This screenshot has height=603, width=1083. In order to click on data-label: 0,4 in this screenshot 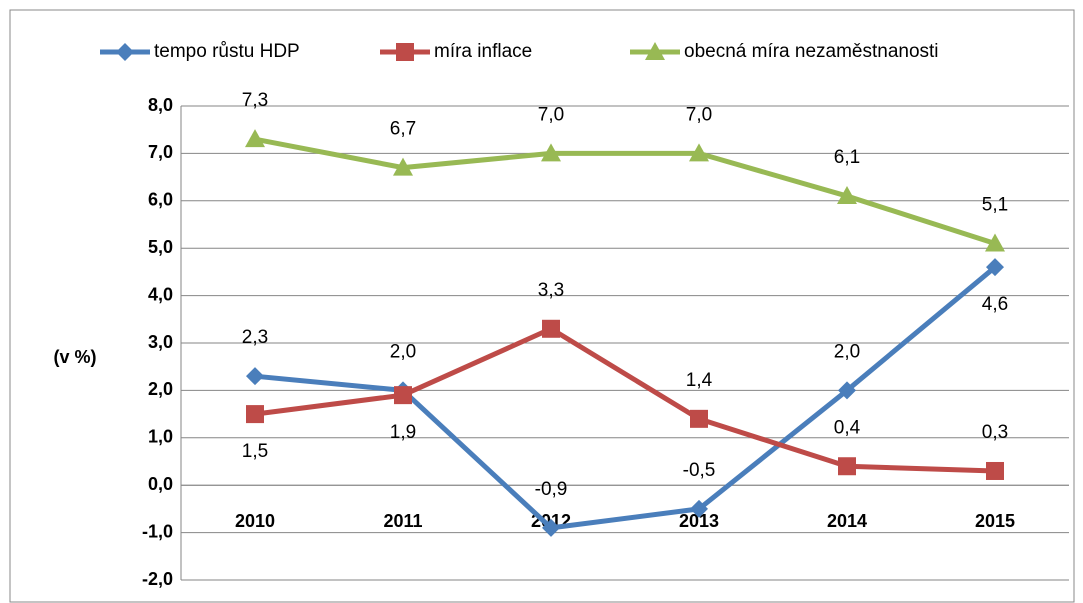, I will do `click(847, 427)`.